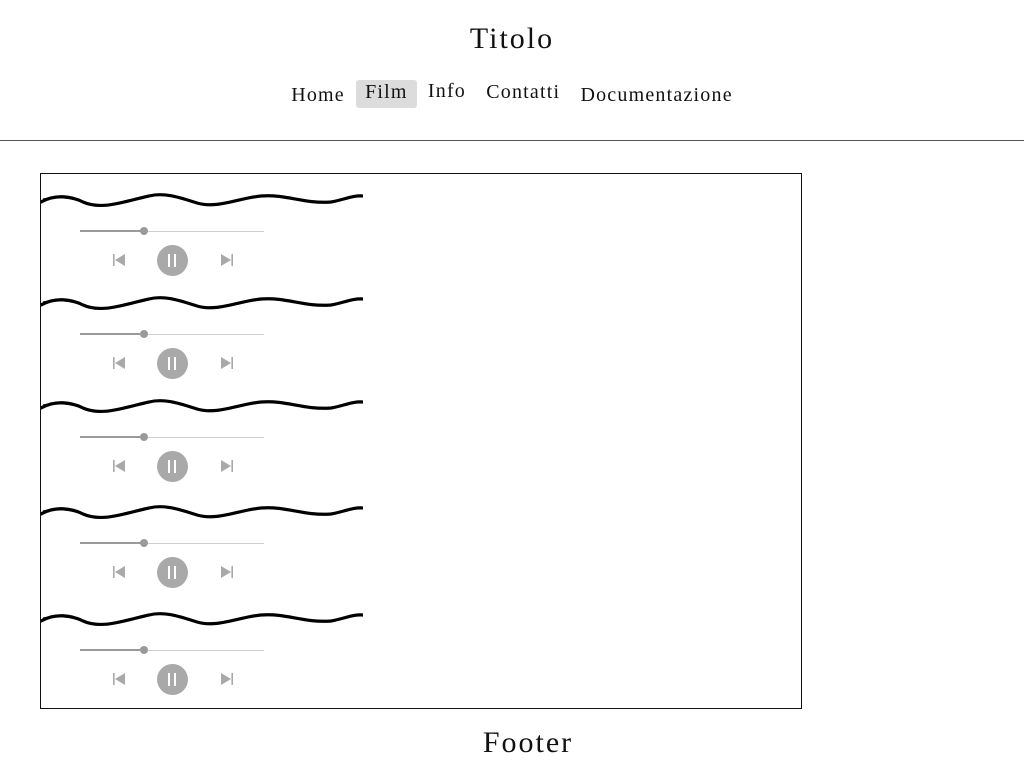 The height and width of the screenshot is (768, 1024). What do you see at coordinates (512, 38) in the screenshot?
I see `site-title: Titolo` at bounding box center [512, 38].